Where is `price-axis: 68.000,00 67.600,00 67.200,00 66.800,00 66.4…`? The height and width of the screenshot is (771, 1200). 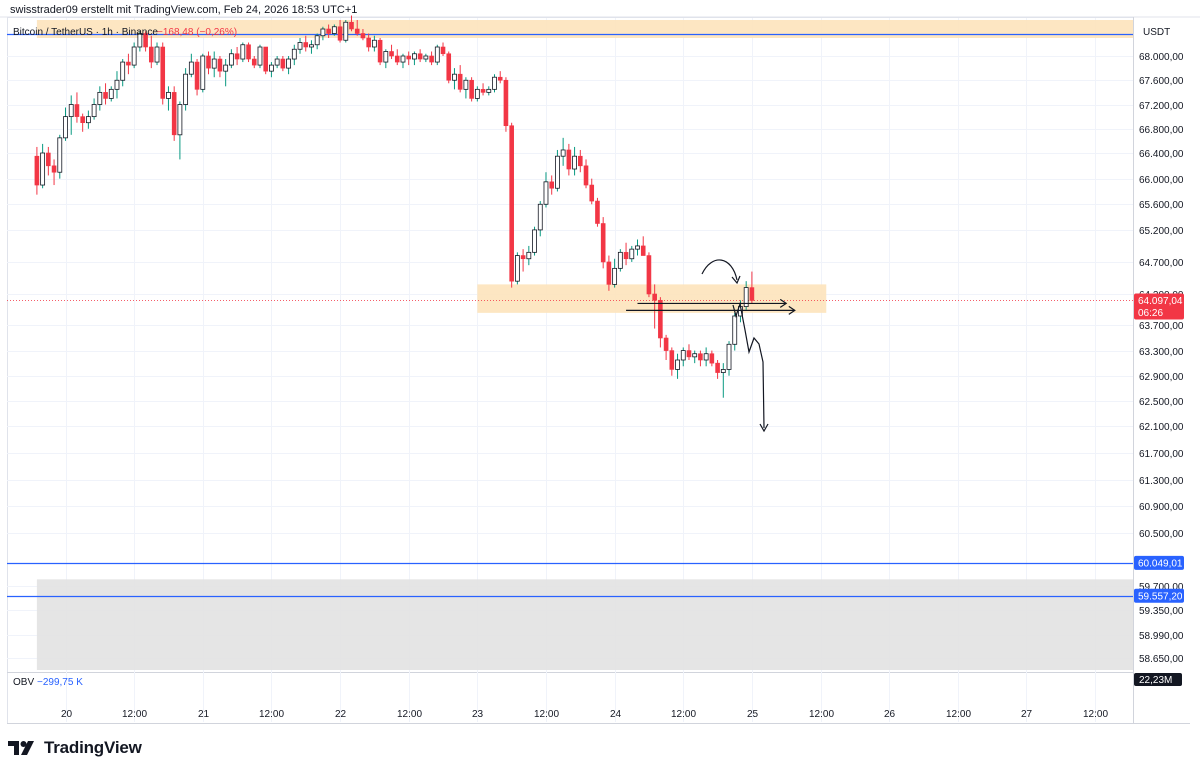
price-axis: 68.000,00 67.600,00 67.200,00 66.800,00 66.4… is located at coordinates (1161, 358).